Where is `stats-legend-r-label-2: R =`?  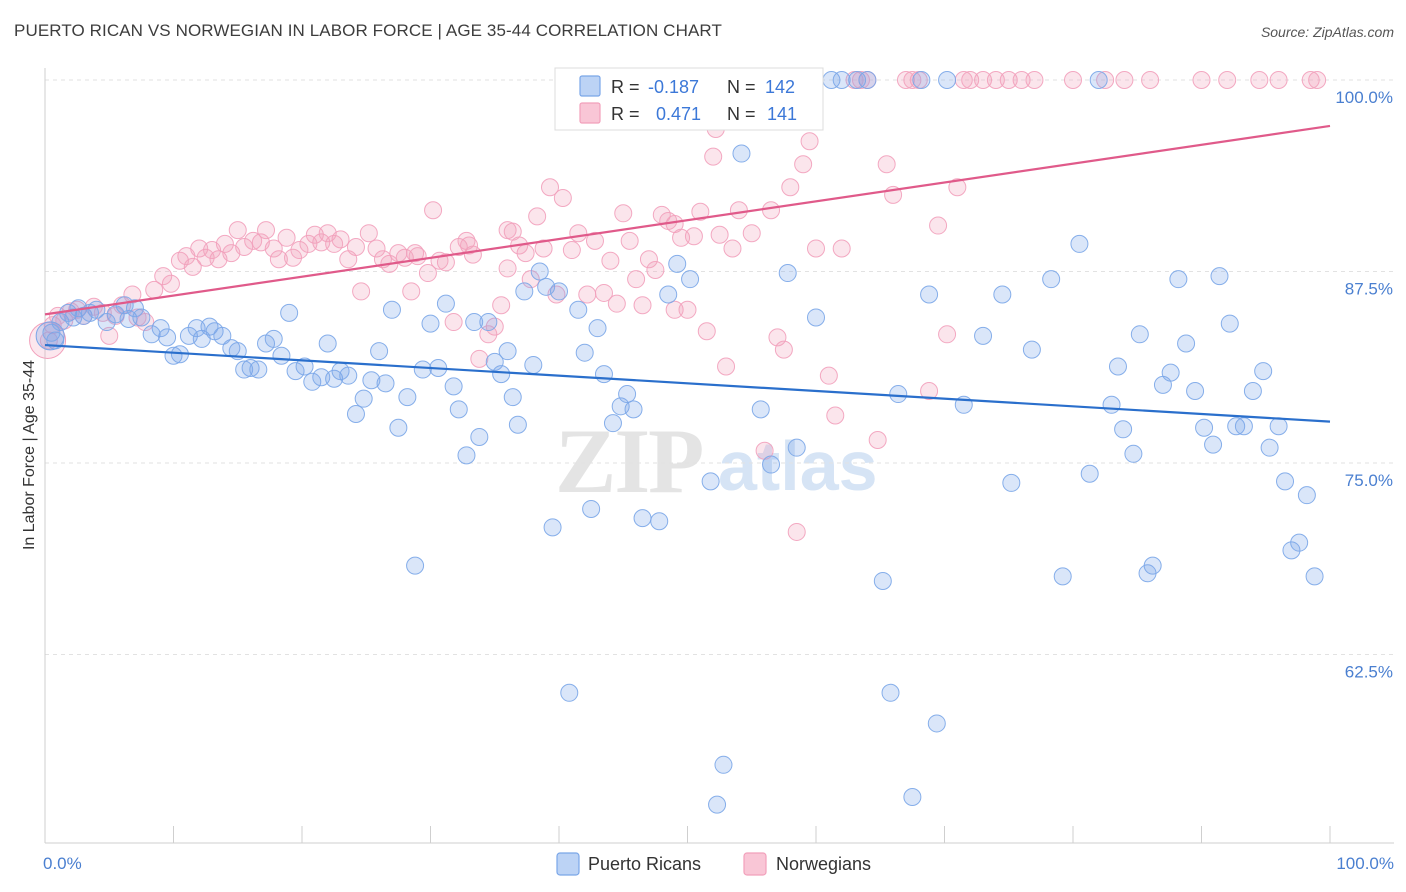
stats-legend-r-label-2: R = is located at coordinates (625, 114).